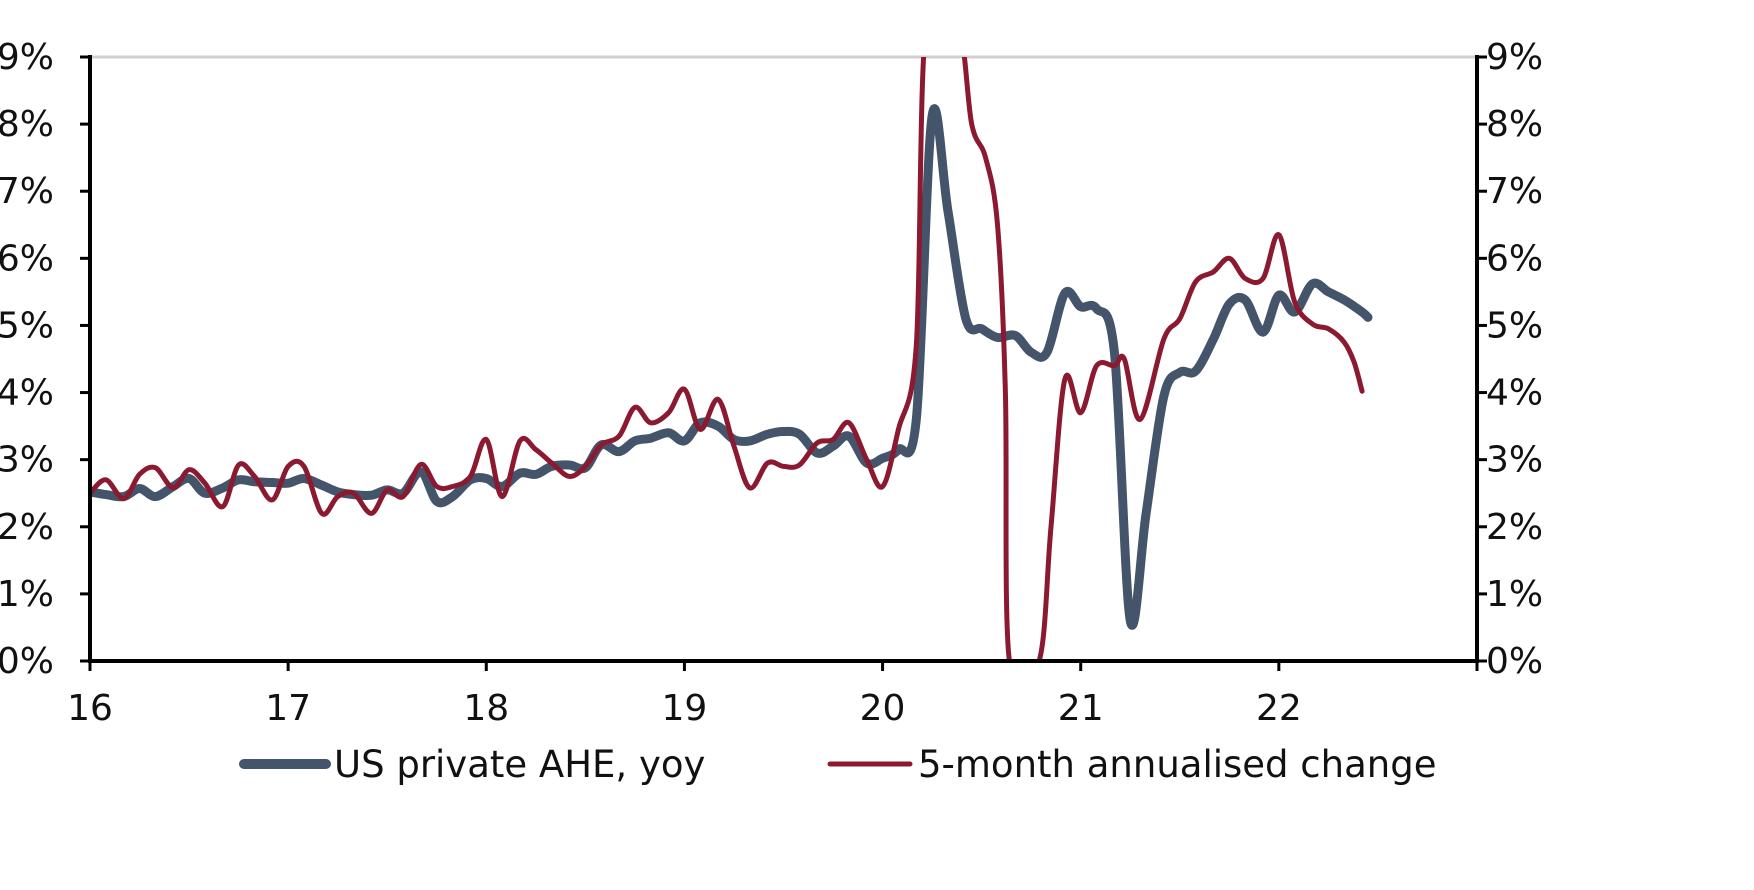  Describe the element at coordinates (27, 460) in the screenshot. I see `left-y-tick-label: 3%` at that location.